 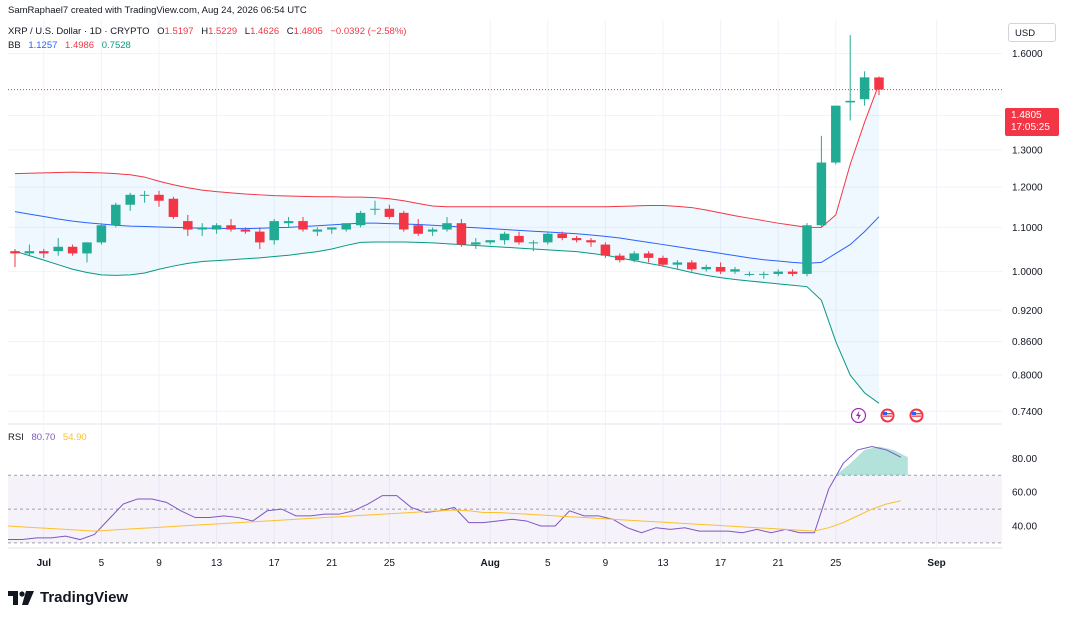 I want to click on rsi-pane, so click(x=504, y=495).